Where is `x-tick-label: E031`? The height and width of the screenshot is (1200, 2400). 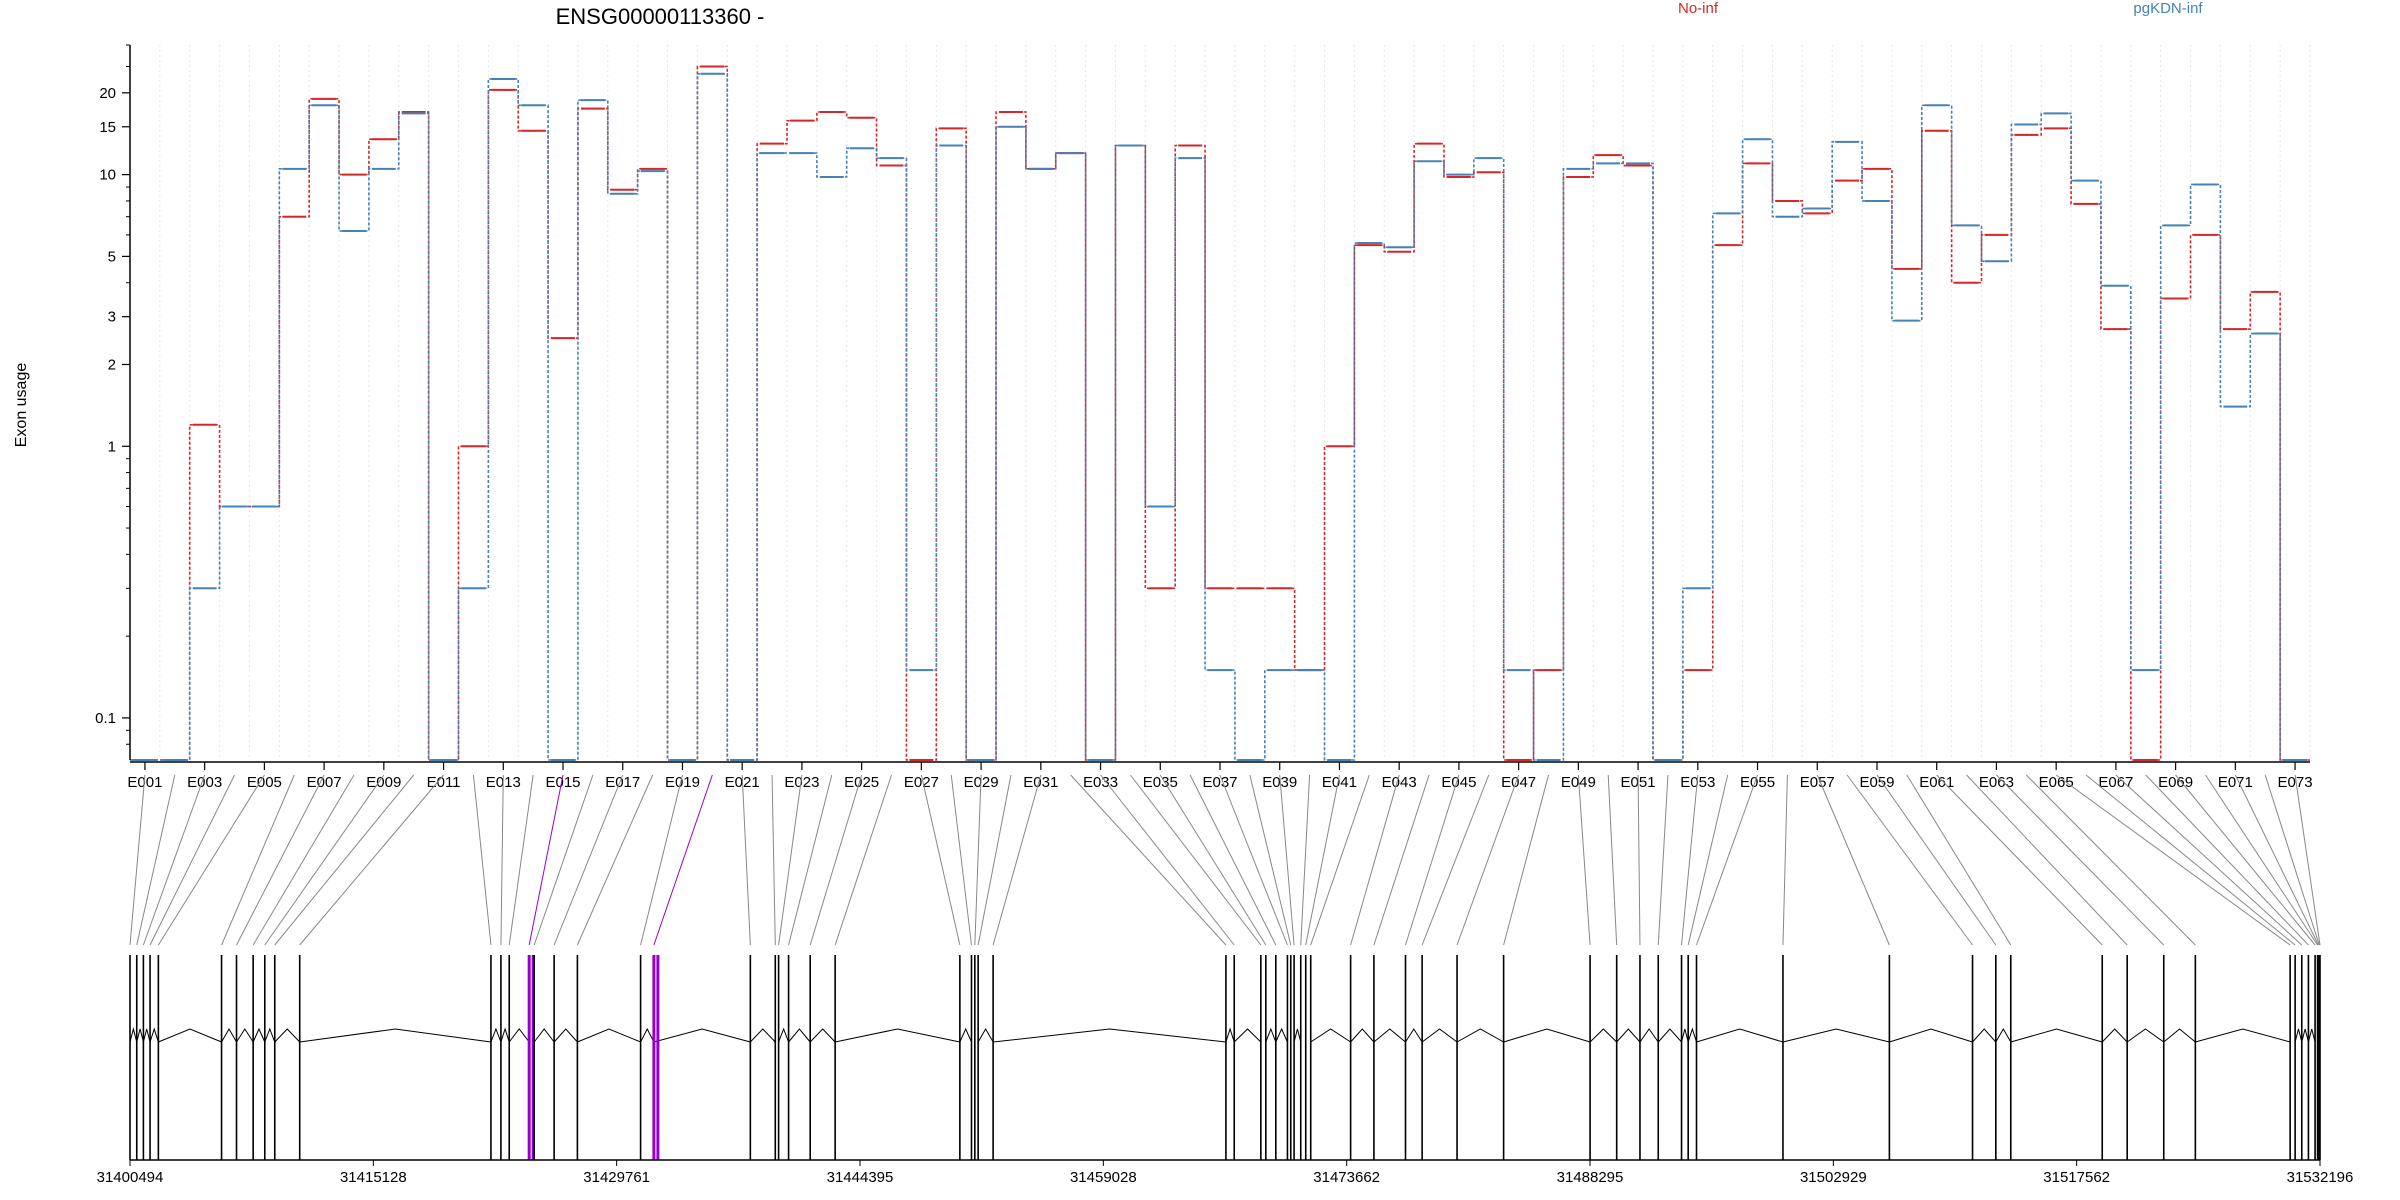
x-tick-label: E031 is located at coordinates (1040, 782).